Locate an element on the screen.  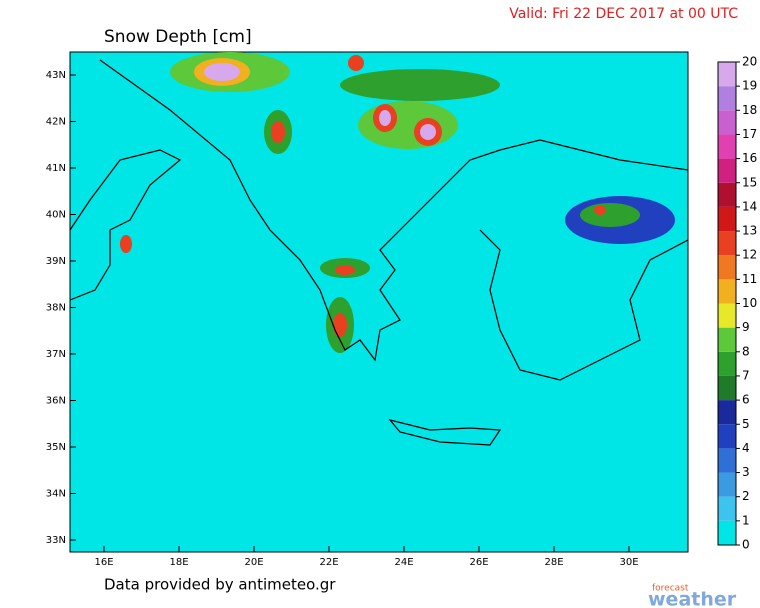
lon-label: 20E is located at coordinates (253, 562).